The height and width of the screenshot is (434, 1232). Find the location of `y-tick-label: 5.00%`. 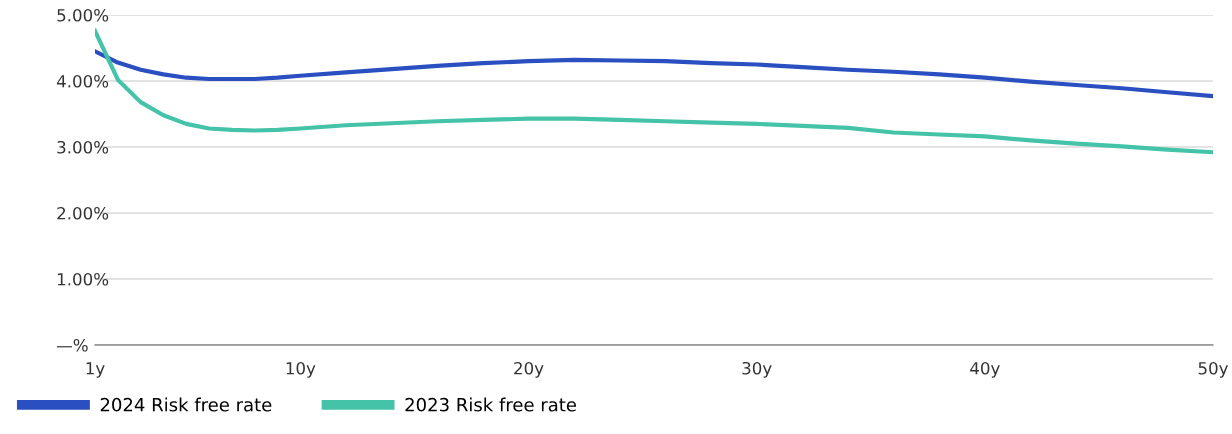

y-tick-label: 5.00% is located at coordinates (83, 15).